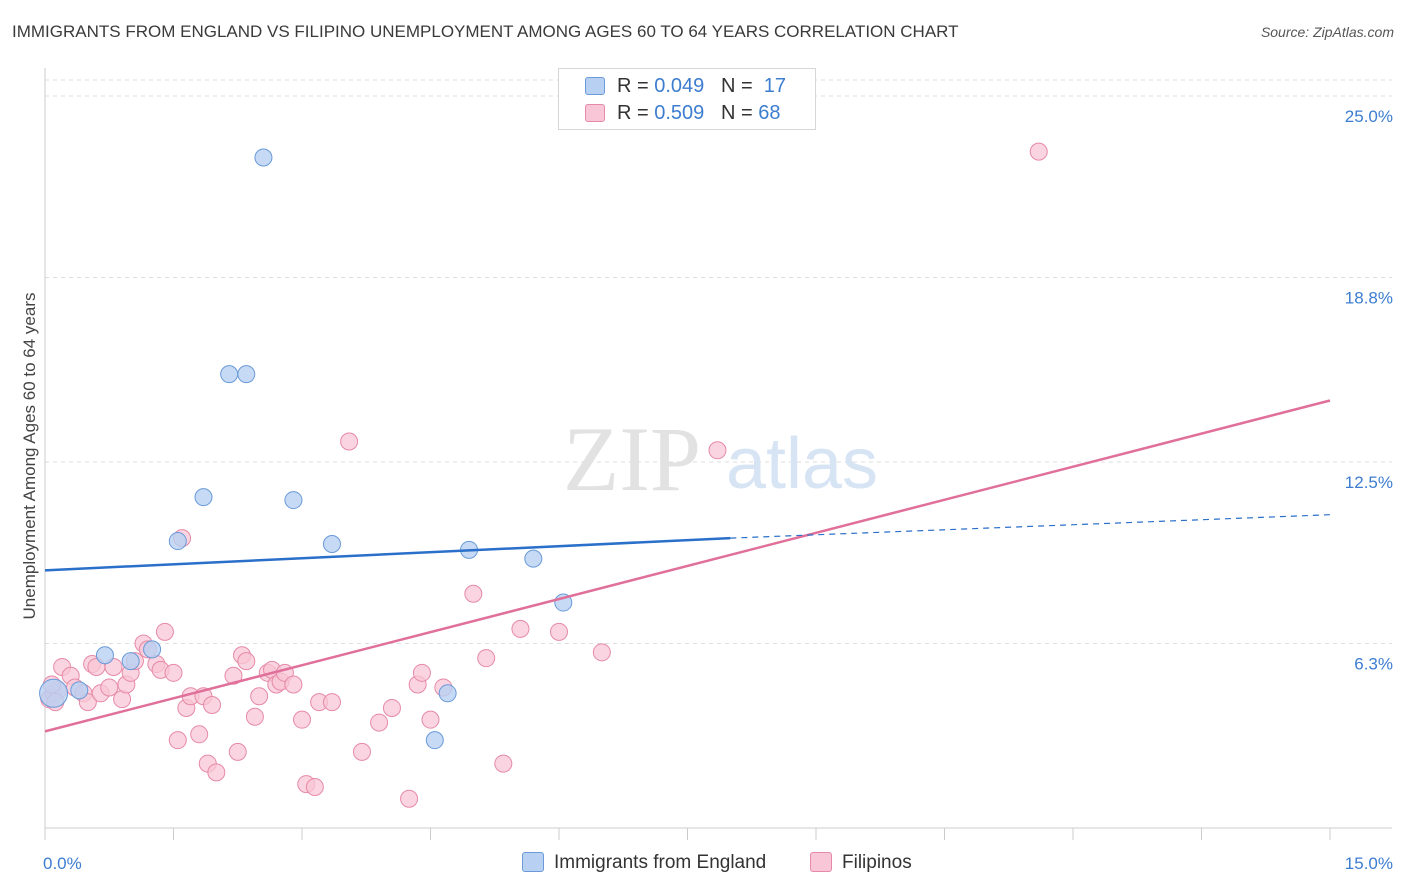 This screenshot has width=1406, height=892. Describe the element at coordinates (802, 464) in the screenshot. I see `watermark-atlas: atlas` at that location.